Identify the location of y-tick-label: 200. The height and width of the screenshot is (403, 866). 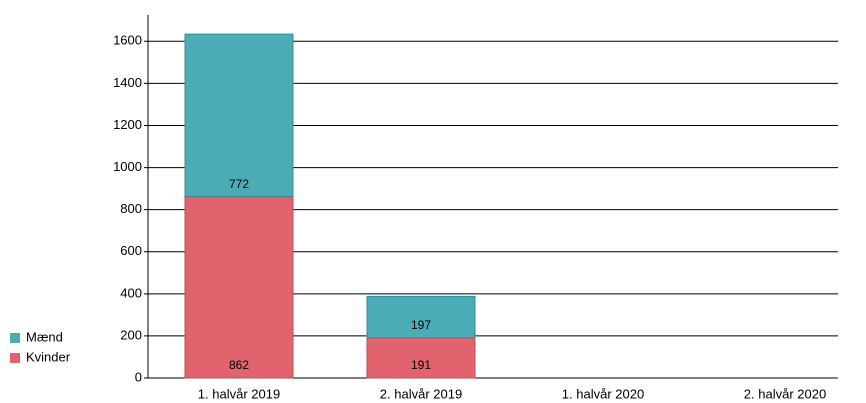
(131, 334).